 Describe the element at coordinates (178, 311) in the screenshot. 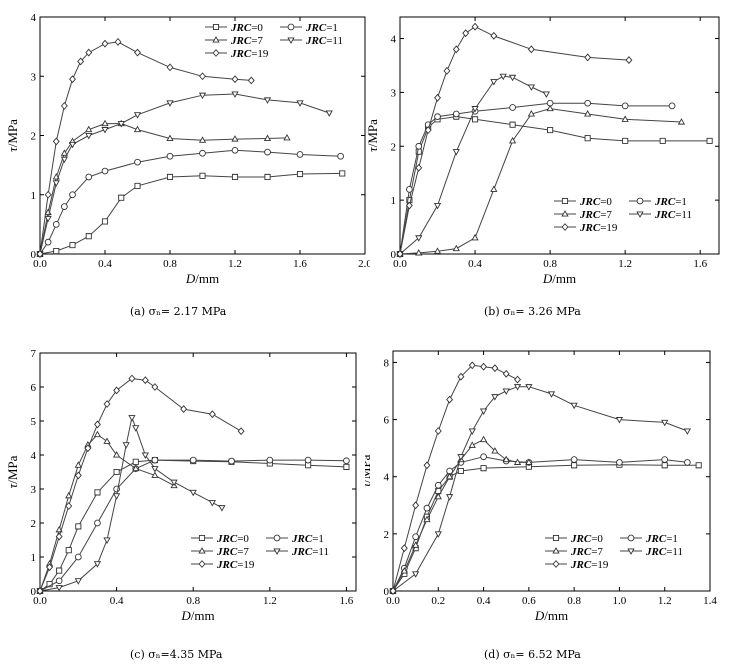

I see `panel-caption: (a) σₙ= 2.17 MPa` at that location.